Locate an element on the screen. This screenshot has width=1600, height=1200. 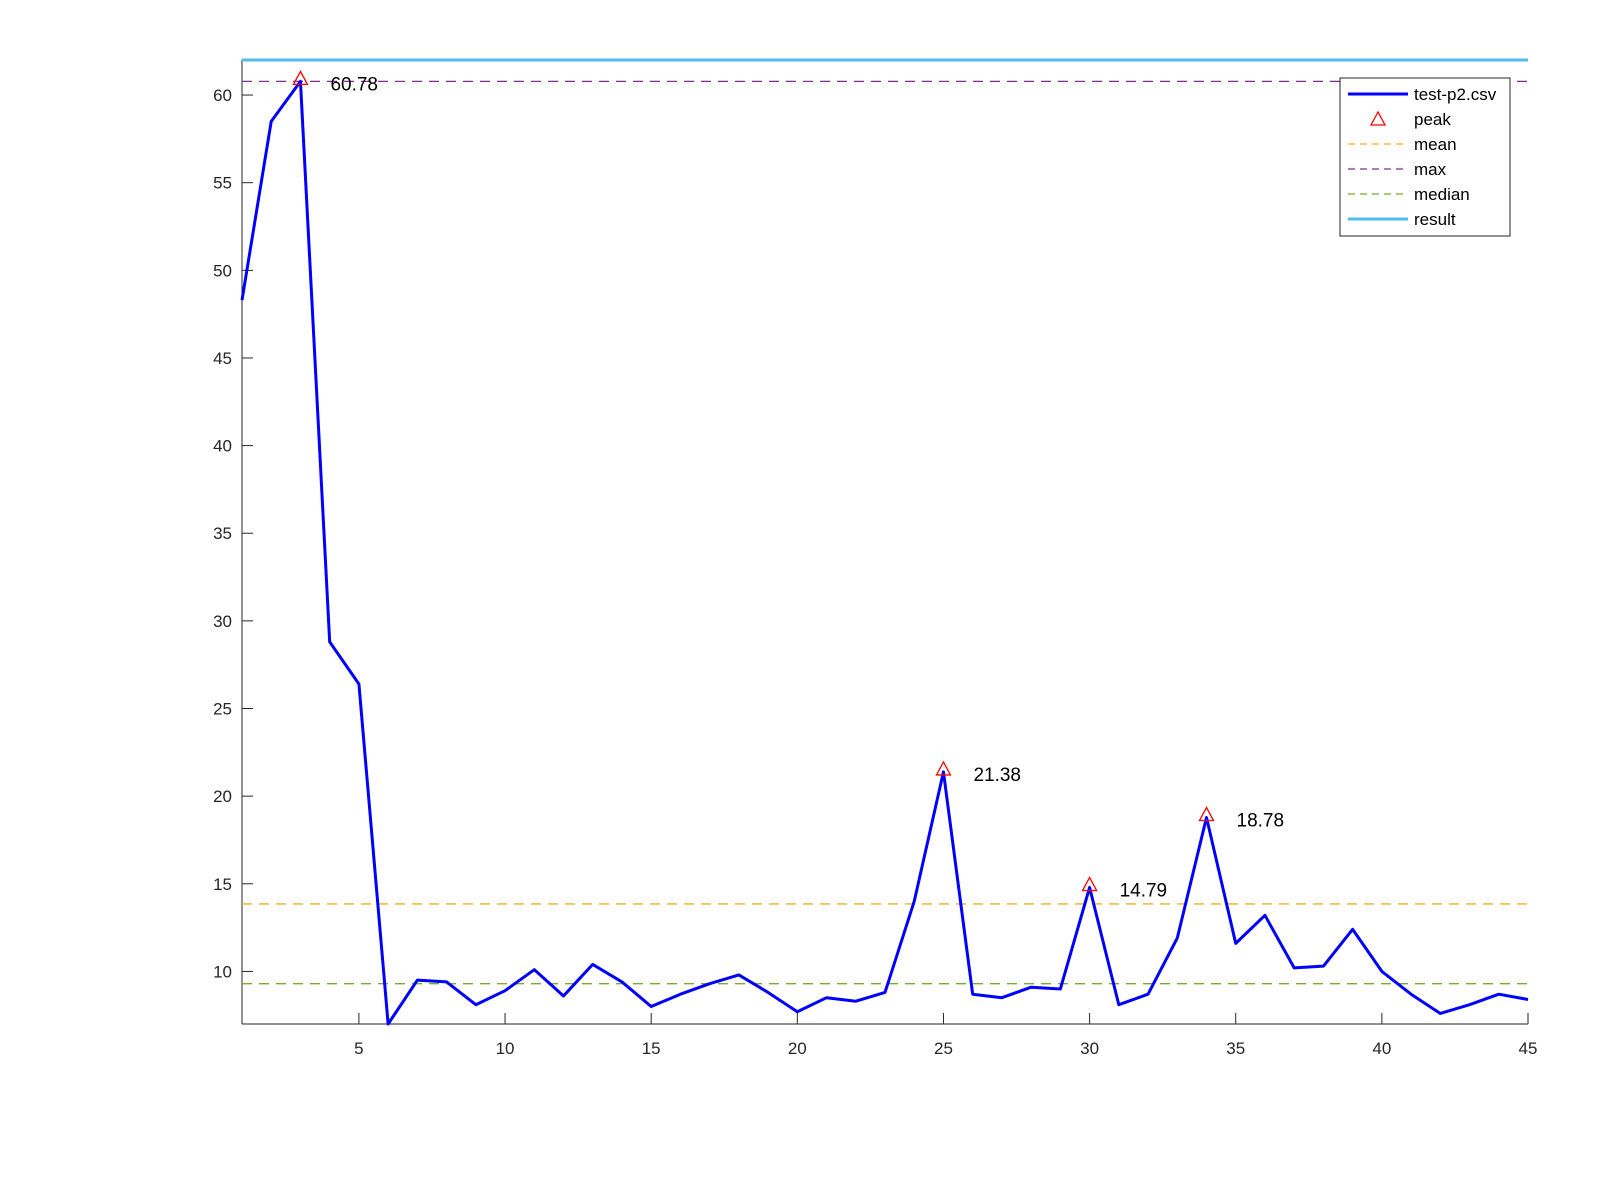
y-tick-label: 55 is located at coordinates (222, 183).